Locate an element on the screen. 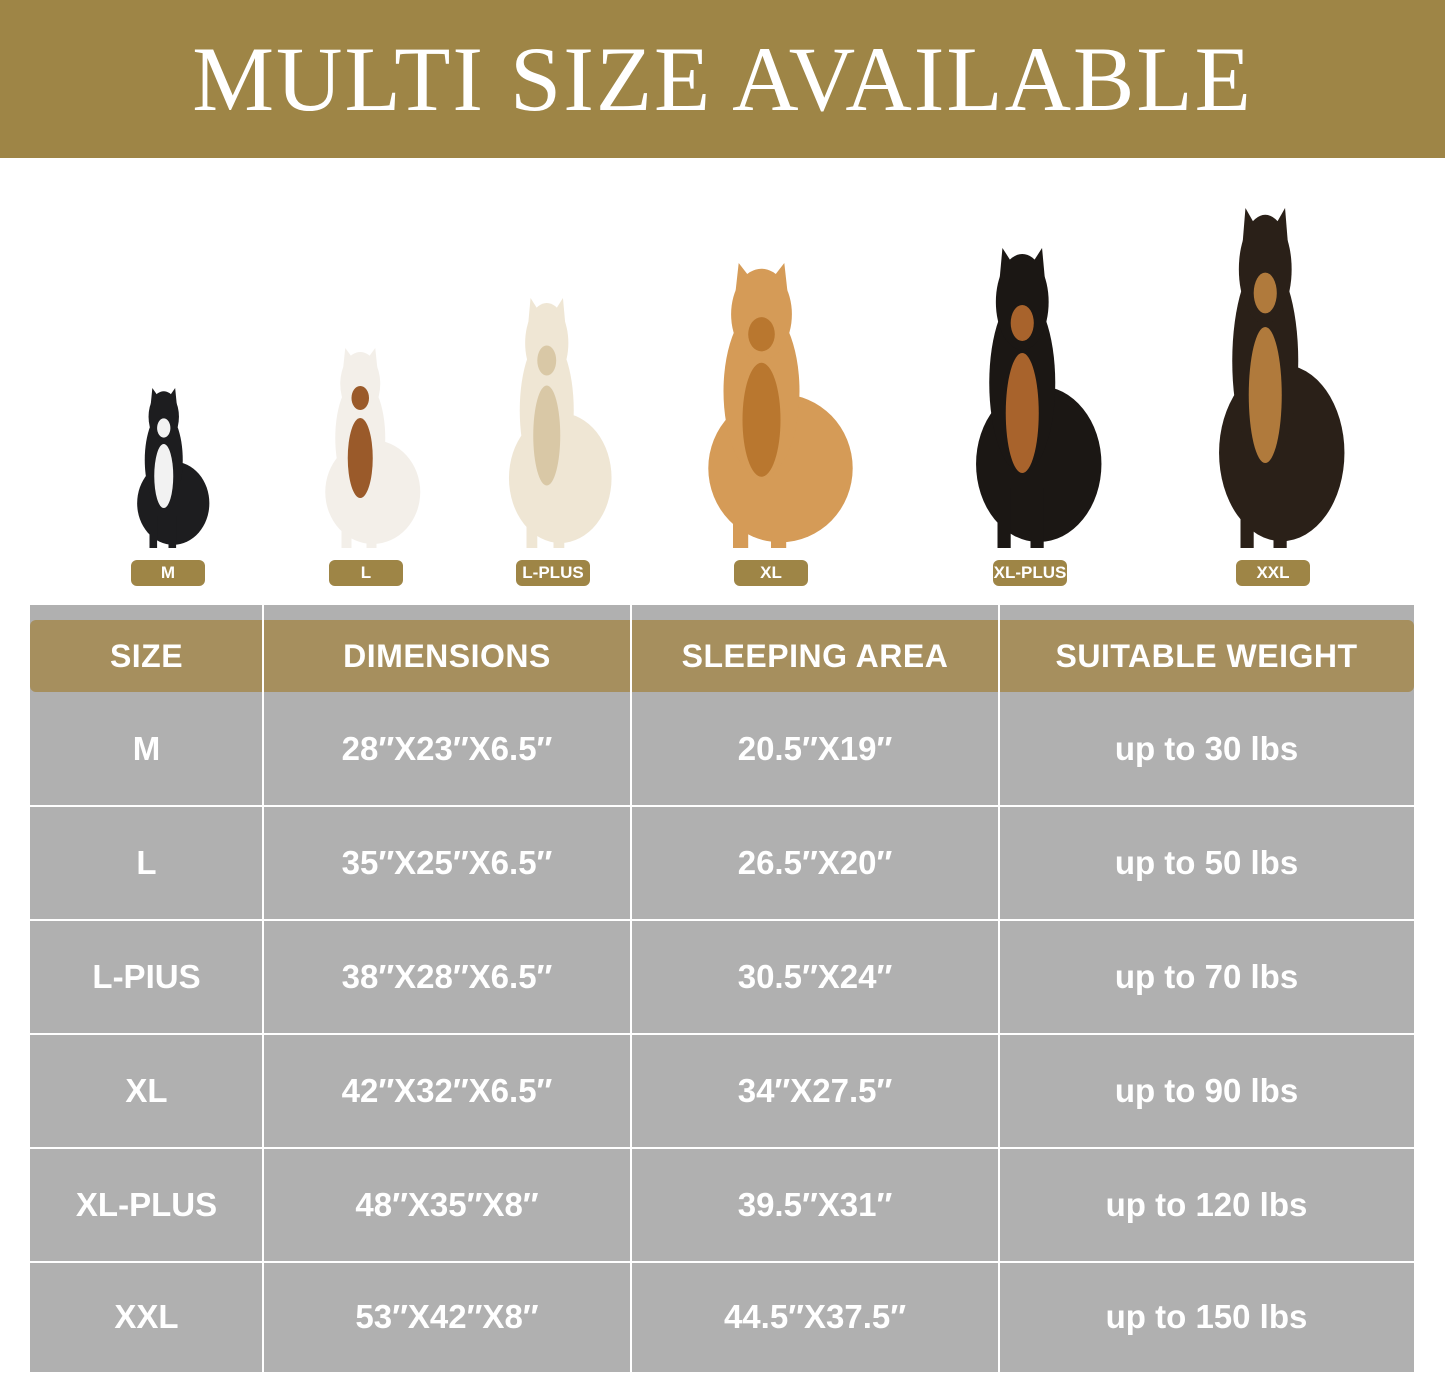 This screenshot has height=1376, width=1445. dimensions-cell: 28″X23″X6.5″ is located at coordinates (447, 748).